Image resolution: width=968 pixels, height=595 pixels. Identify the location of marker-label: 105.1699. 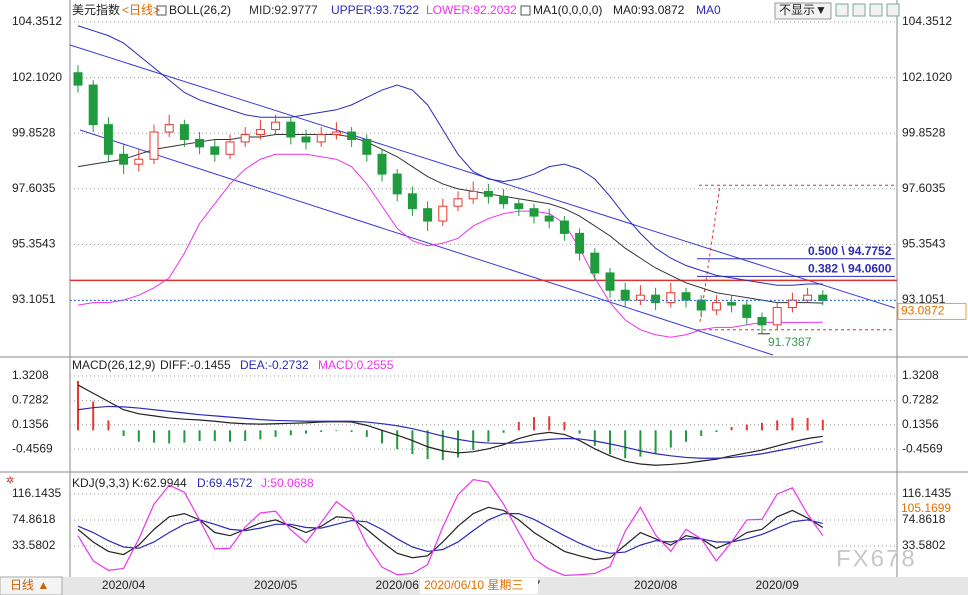
(926, 508).